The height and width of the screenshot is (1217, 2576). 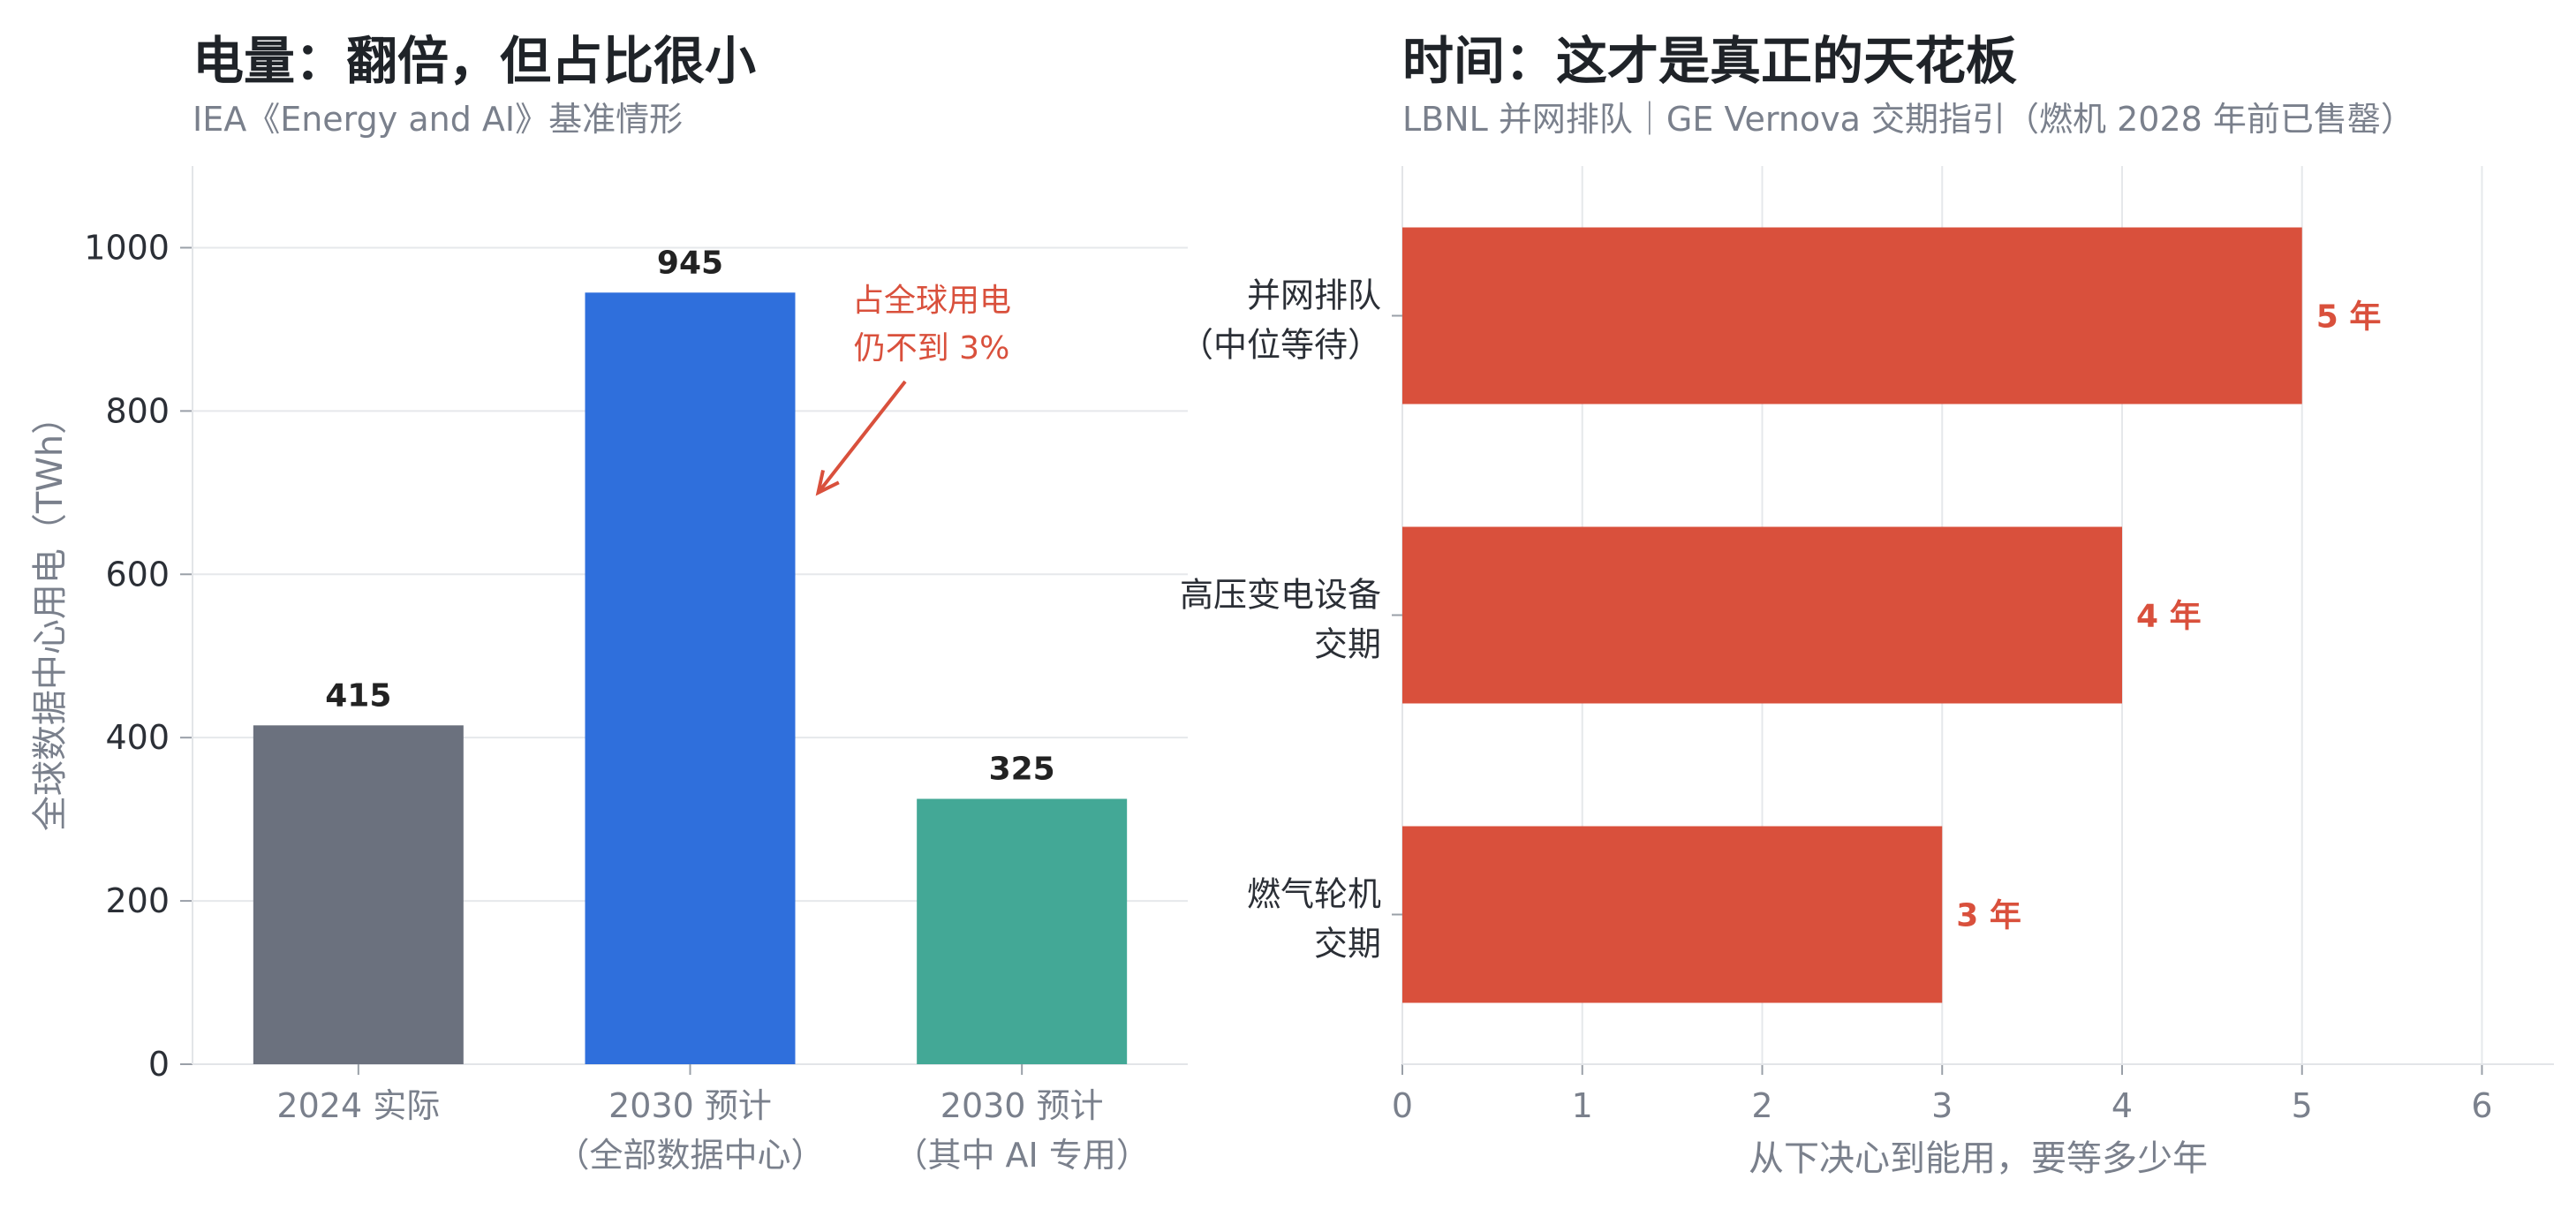 I want to click on x-tick-label: 3, so click(x=1942, y=1105).